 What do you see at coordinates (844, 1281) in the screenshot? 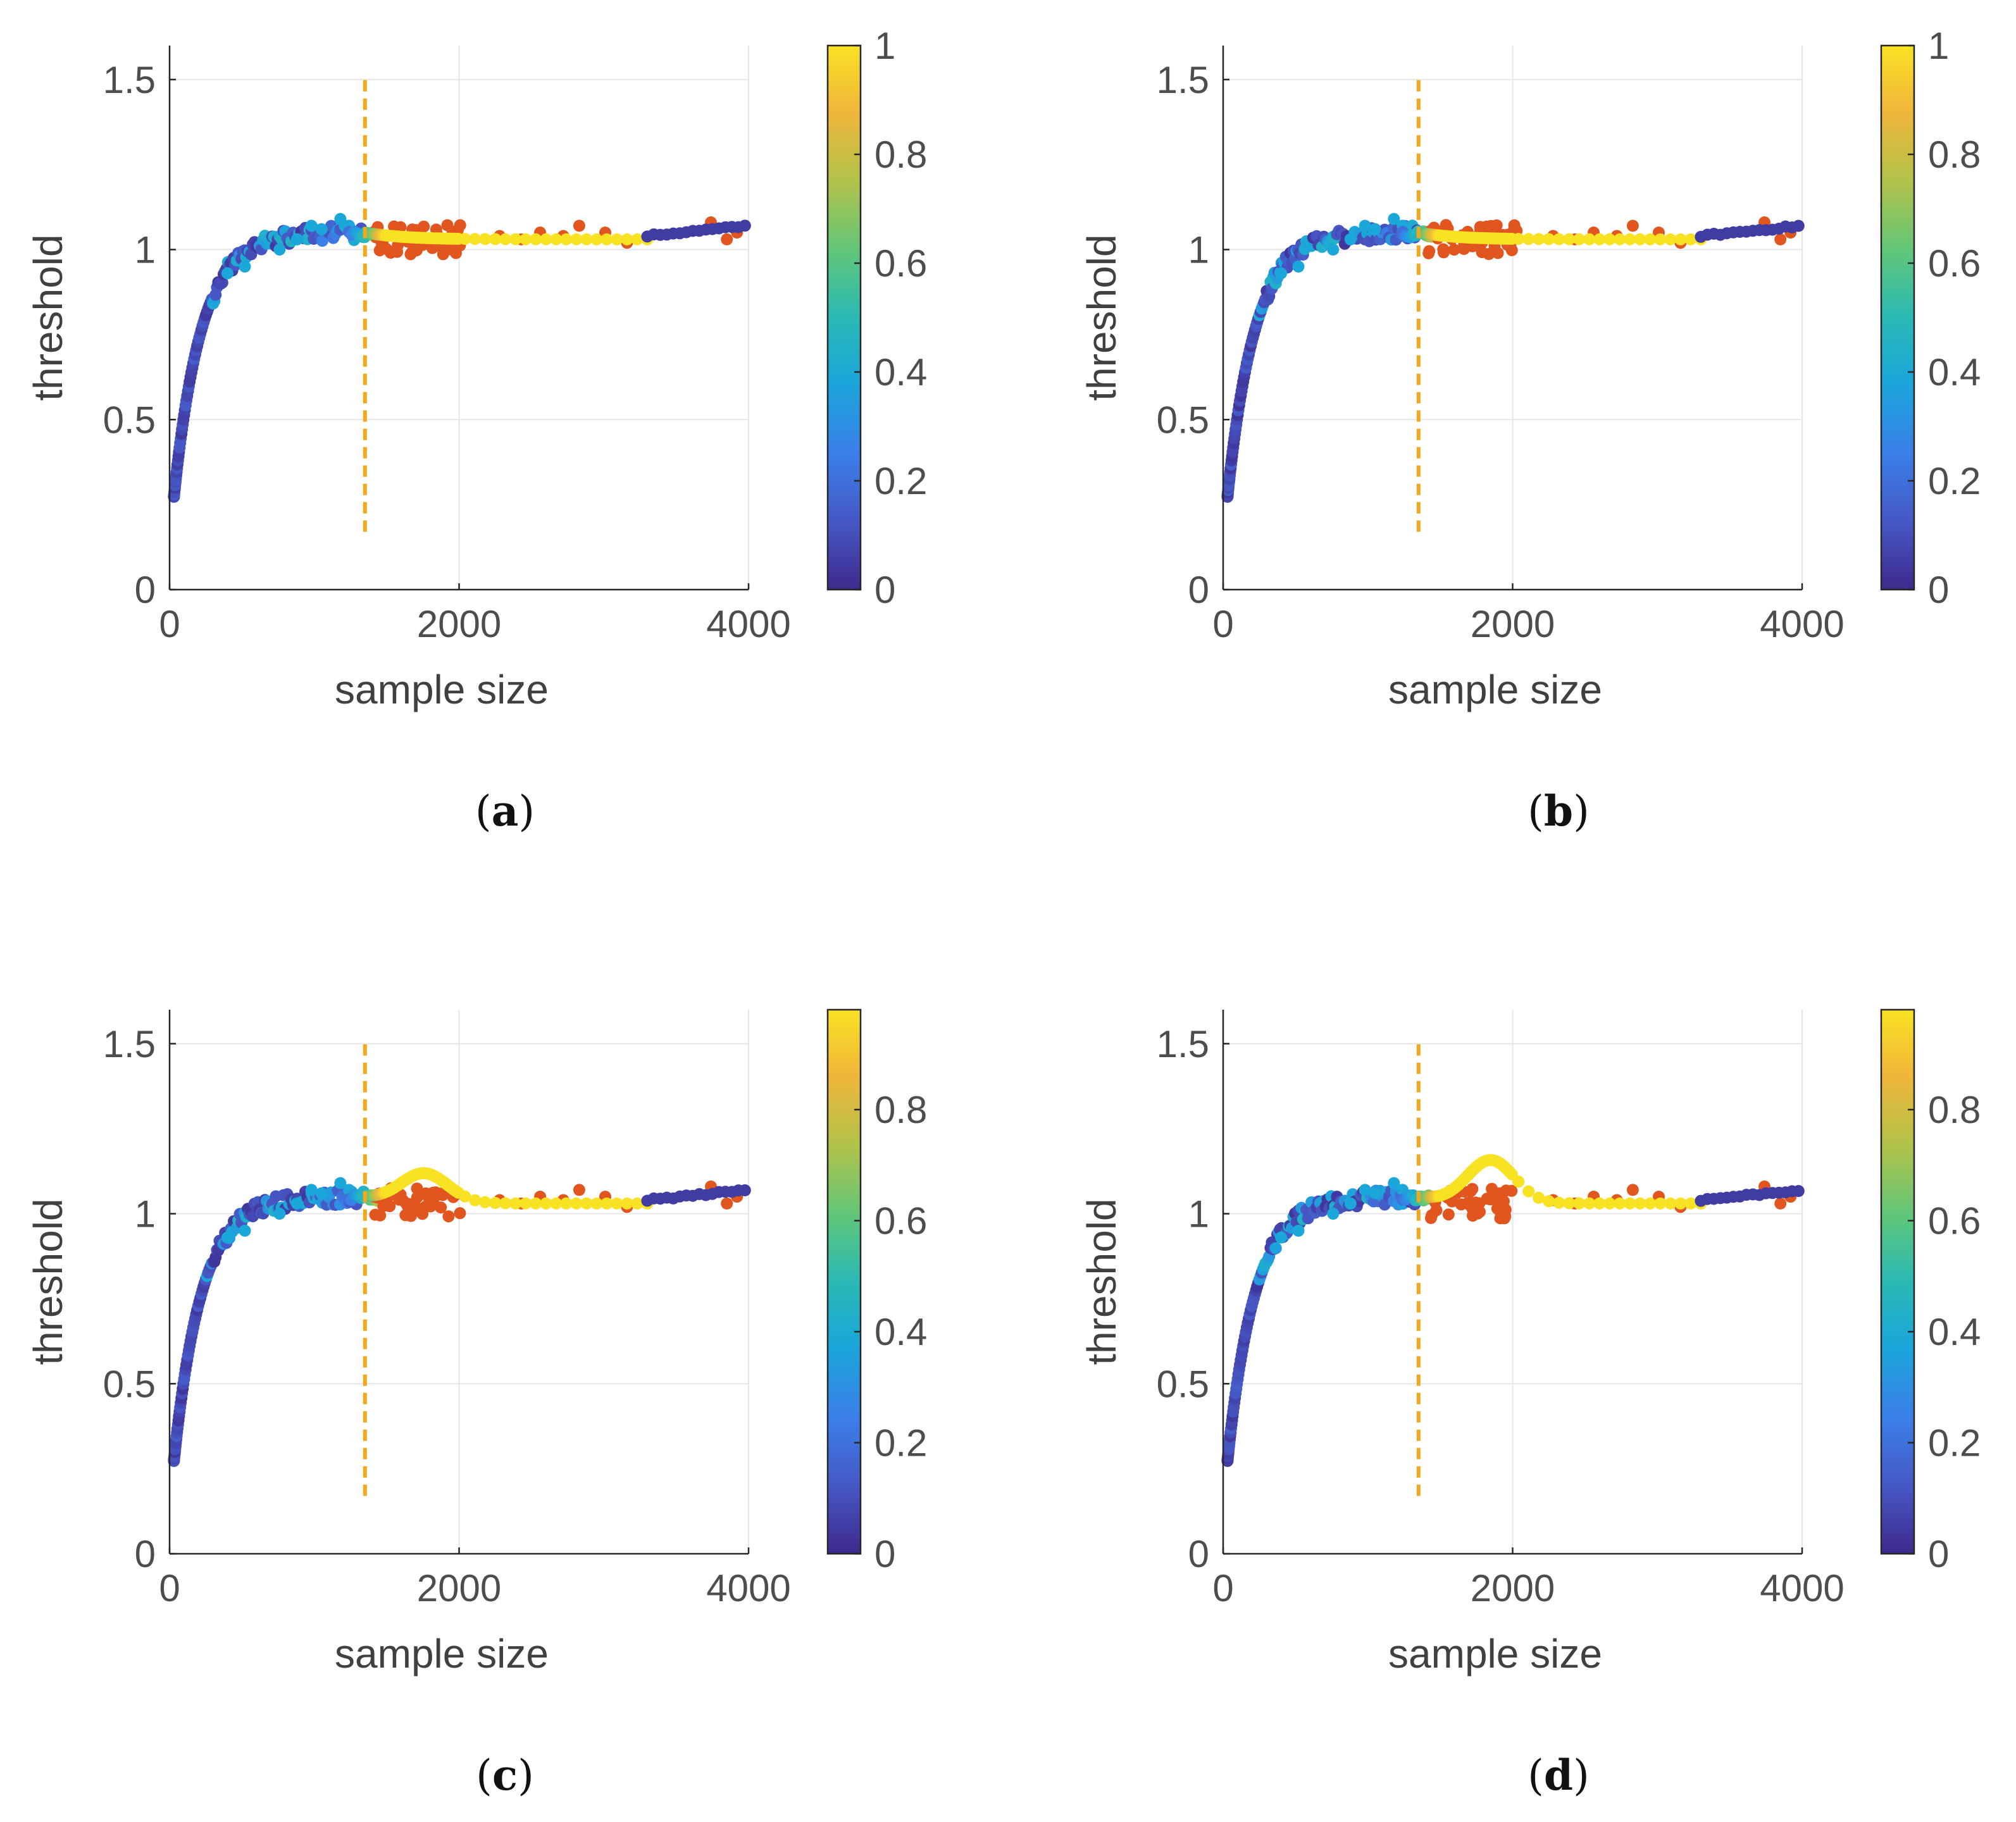
I see `colorbar-gradient` at bounding box center [844, 1281].